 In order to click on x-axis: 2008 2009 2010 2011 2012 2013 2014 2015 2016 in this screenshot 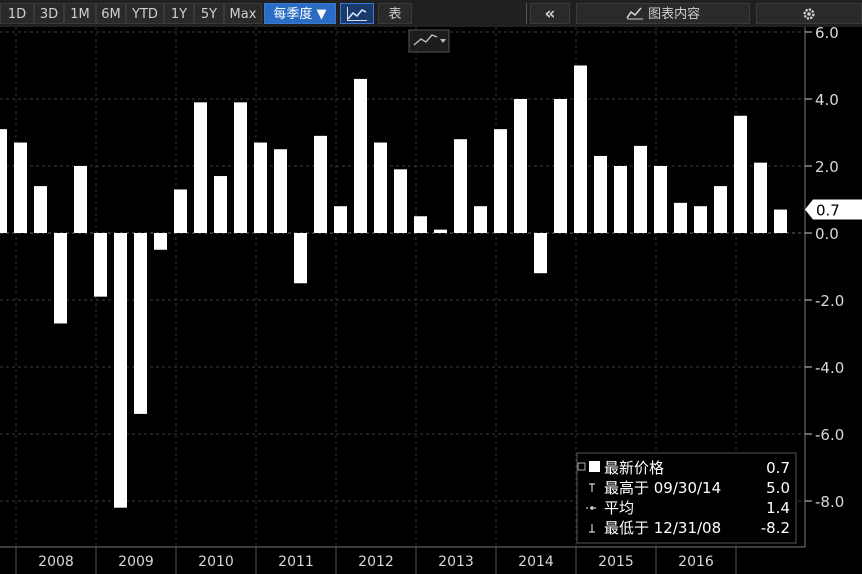, I will do `click(376, 560)`.